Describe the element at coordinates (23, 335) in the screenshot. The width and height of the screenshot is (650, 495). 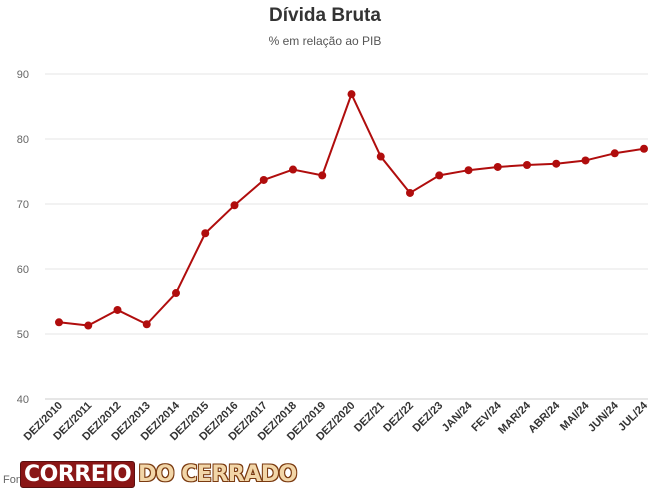
I see `y-tick-label: 50` at that location.